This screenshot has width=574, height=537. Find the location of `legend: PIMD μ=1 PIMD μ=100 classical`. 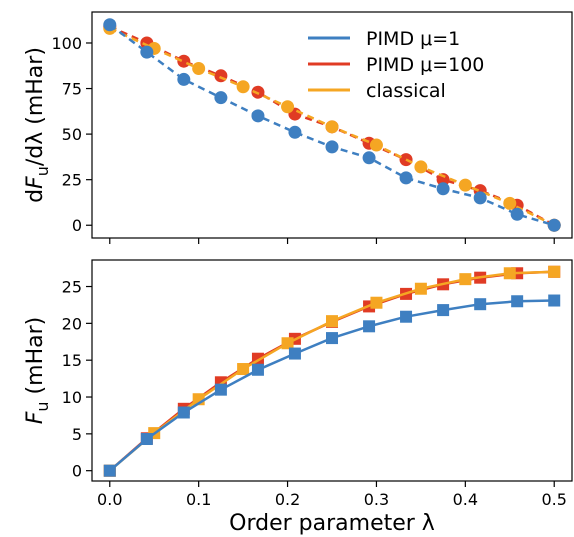

legend: PIMD μ=1 PIMD μ=100 classical is located at coordinates (396, 65).